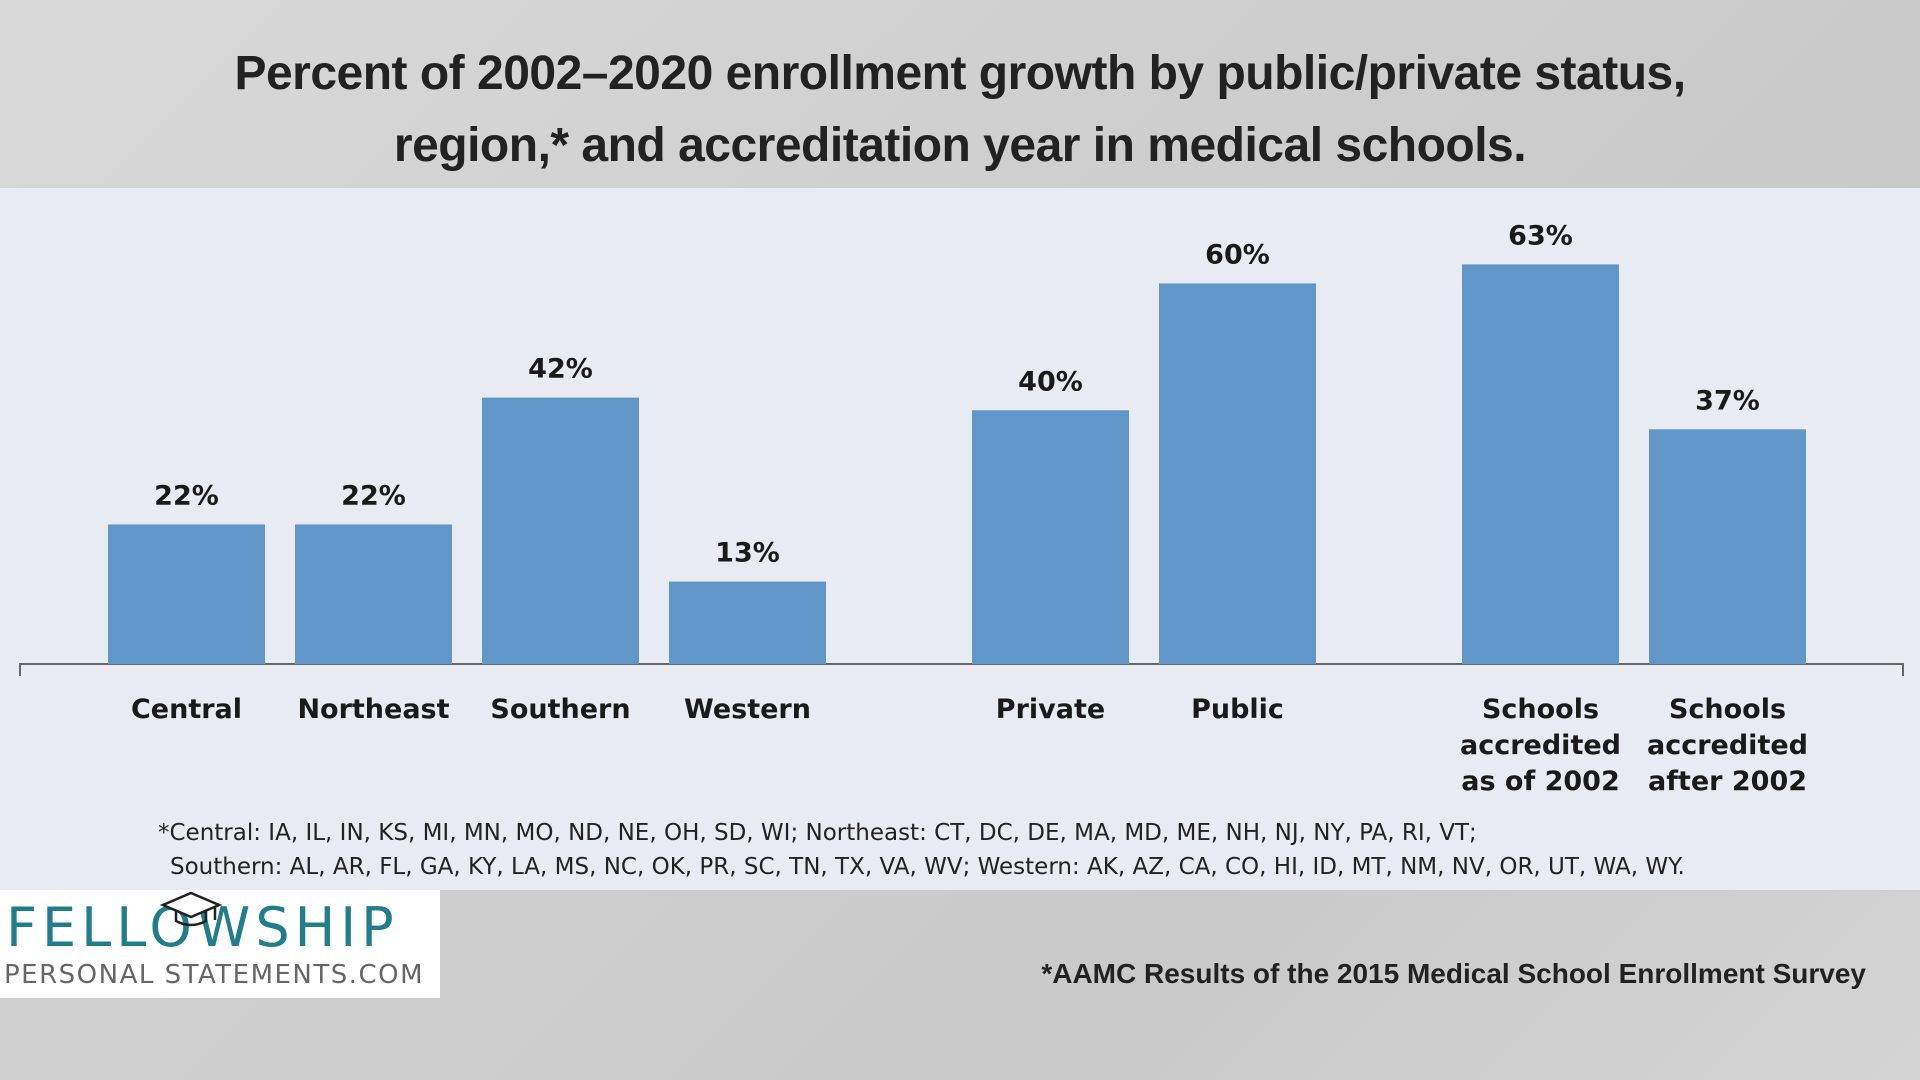 The width and height of the screenshot is (1920, 1080). What do you see at coordinates (961, 669) in the screenshot?
I see `x-axis` at bounding box center [961, 669].